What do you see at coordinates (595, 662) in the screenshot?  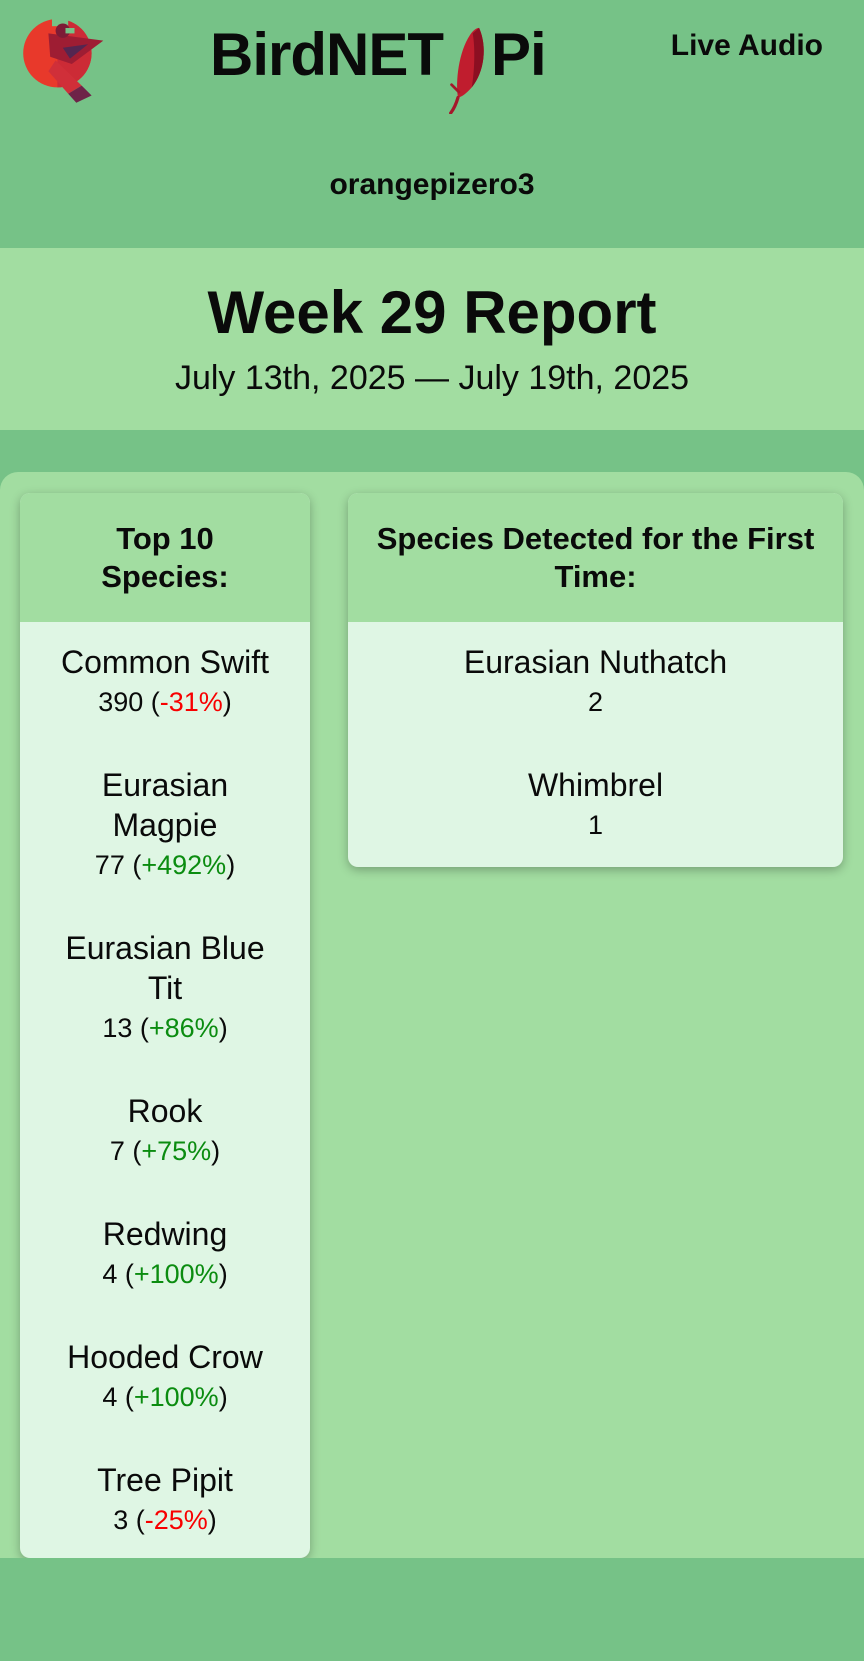 I see `species-name: Eurasian Nuthatch` at bounding box center [595, 662].